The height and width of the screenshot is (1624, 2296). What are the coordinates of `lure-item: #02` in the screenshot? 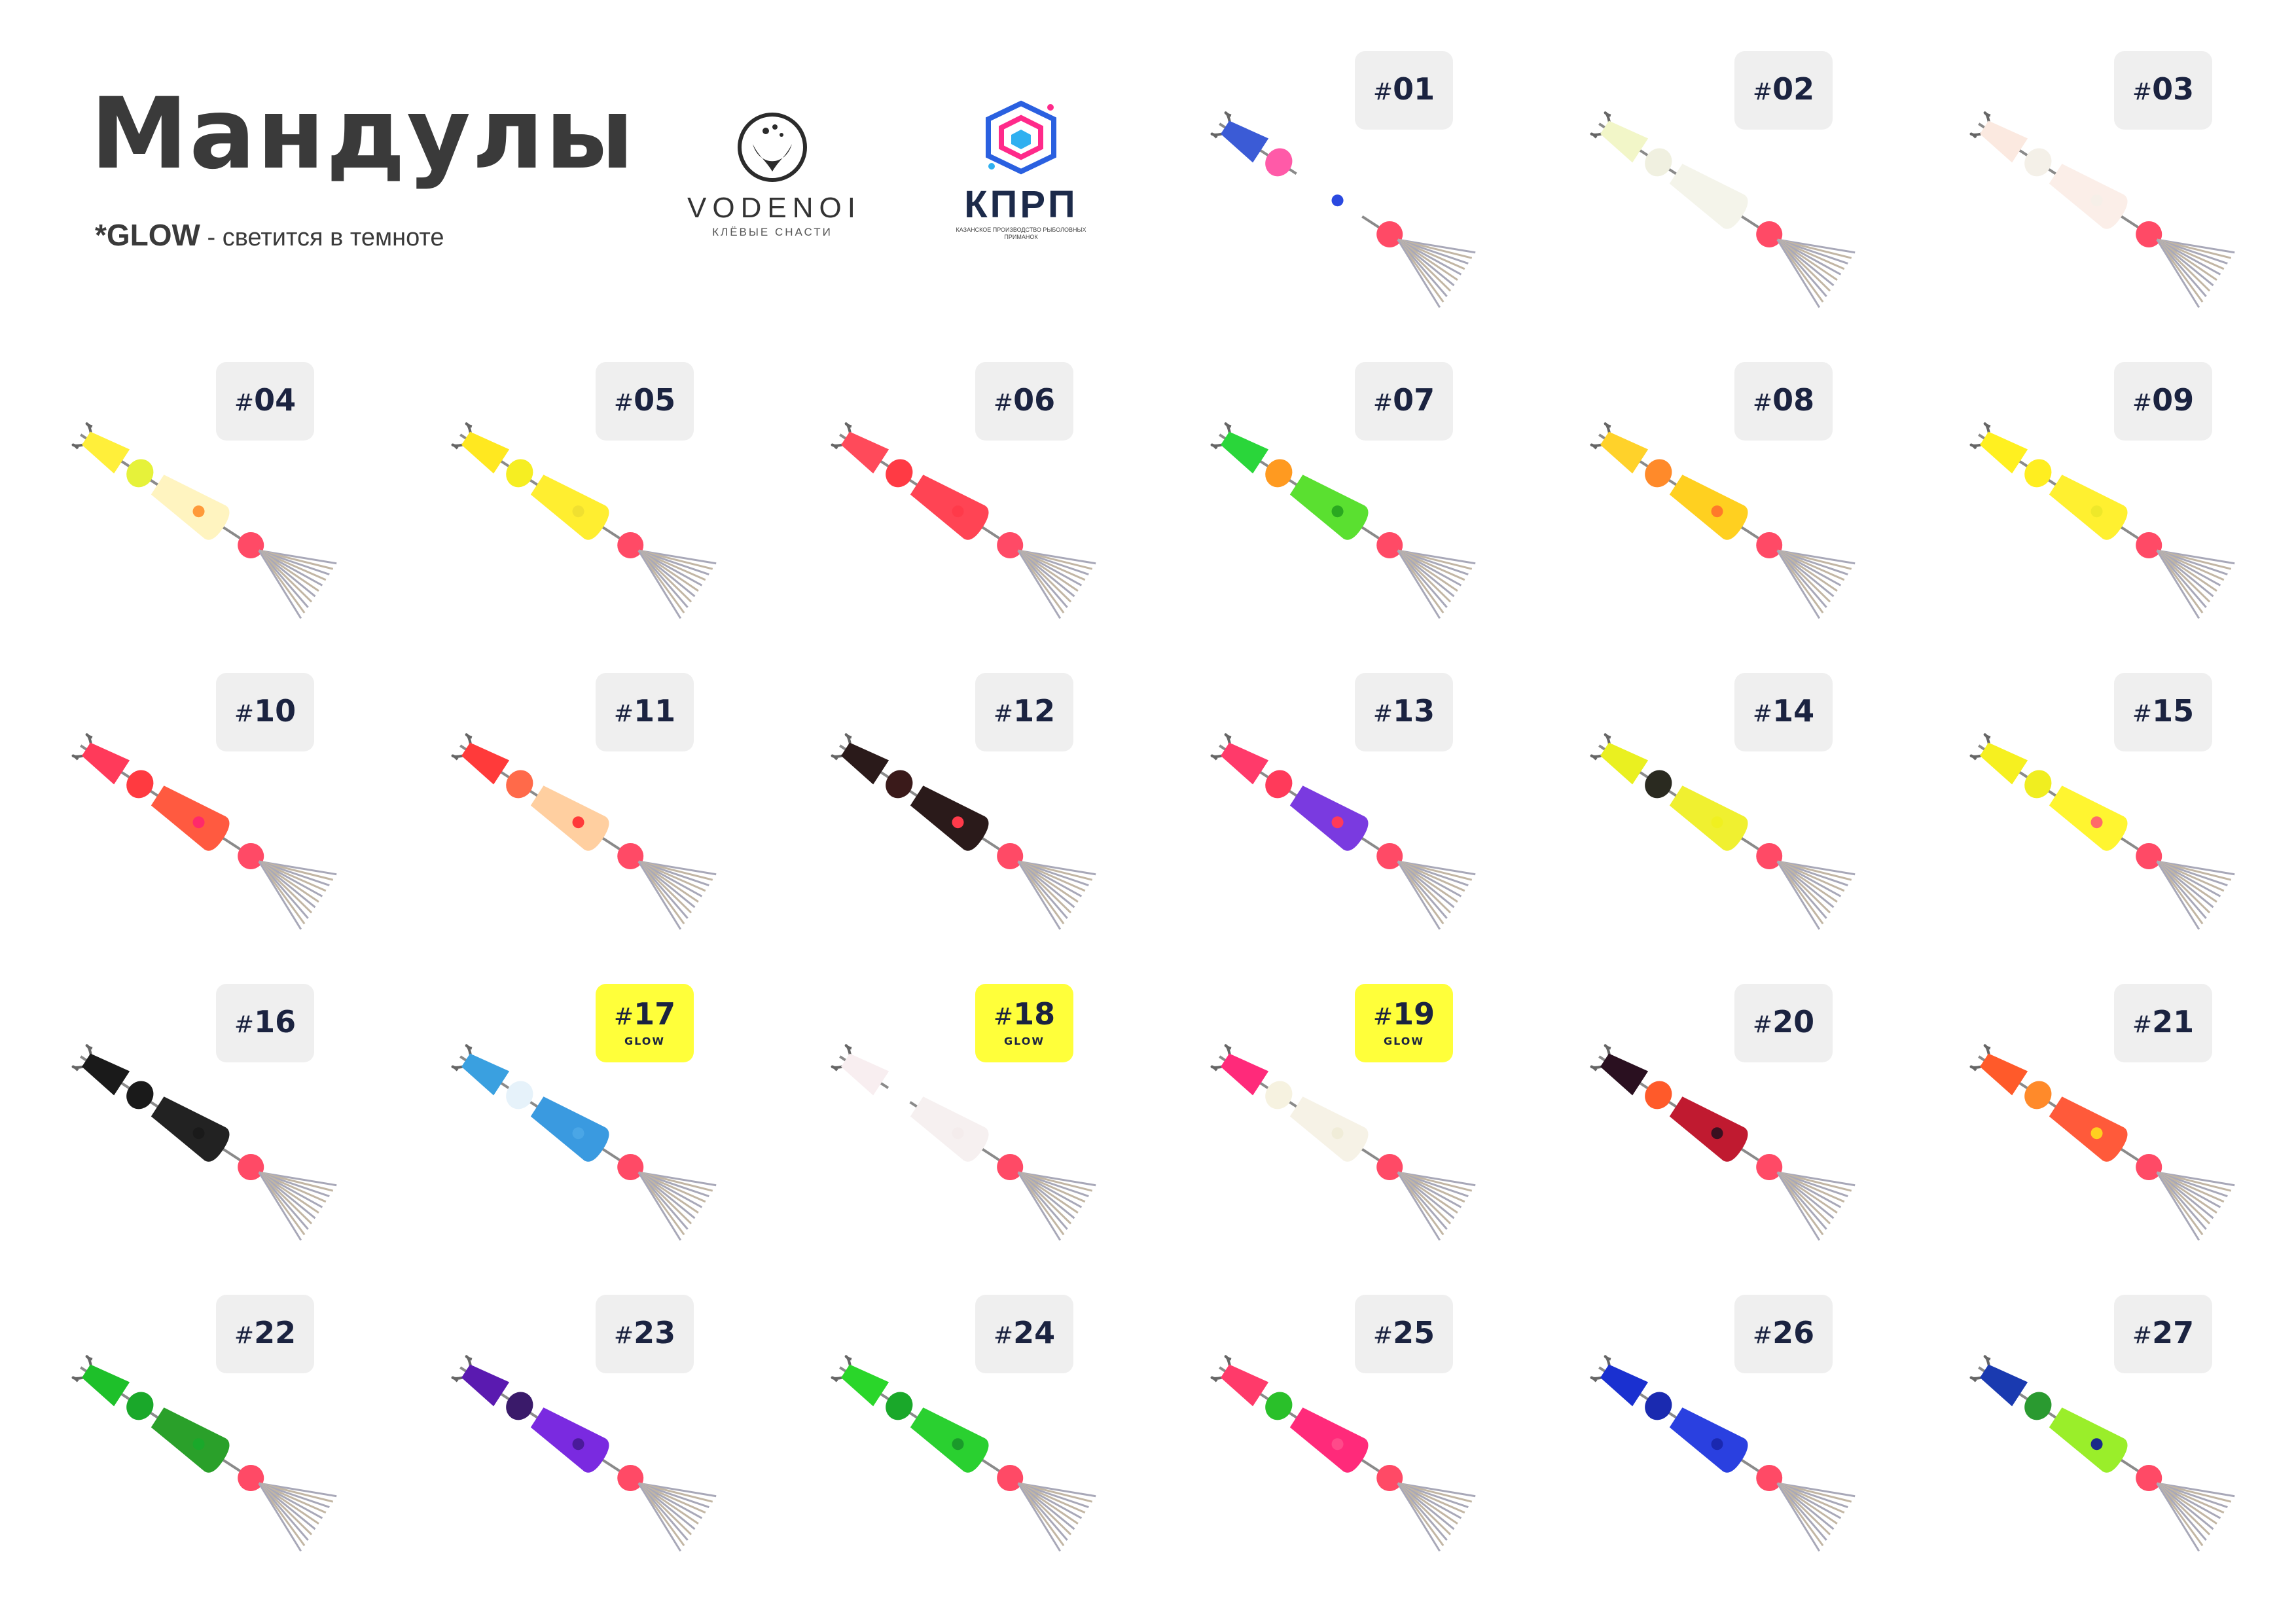 It's located at (1774, 199).